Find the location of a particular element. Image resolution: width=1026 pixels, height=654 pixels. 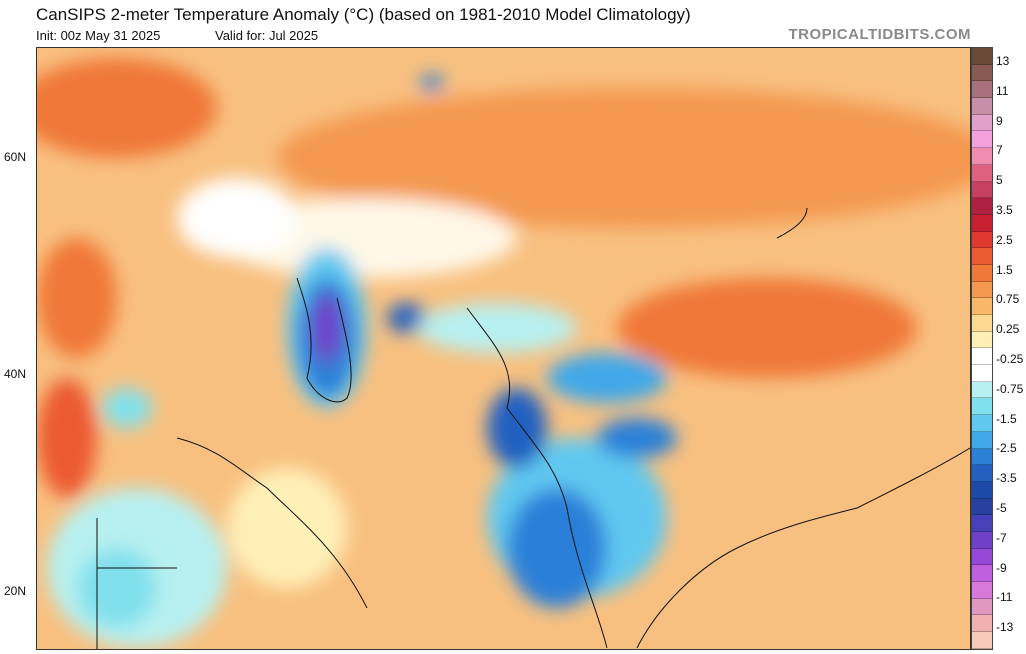

colorbar-tick-label: 2.5 is located at coordinates (1004, 239).